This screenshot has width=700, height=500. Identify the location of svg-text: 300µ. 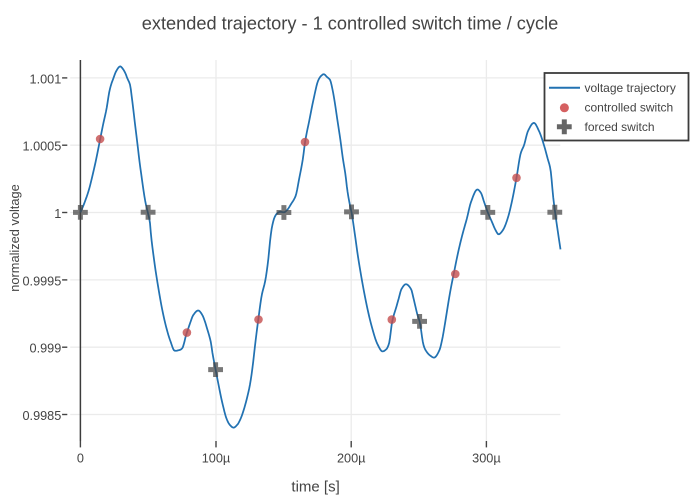
(486, 459).